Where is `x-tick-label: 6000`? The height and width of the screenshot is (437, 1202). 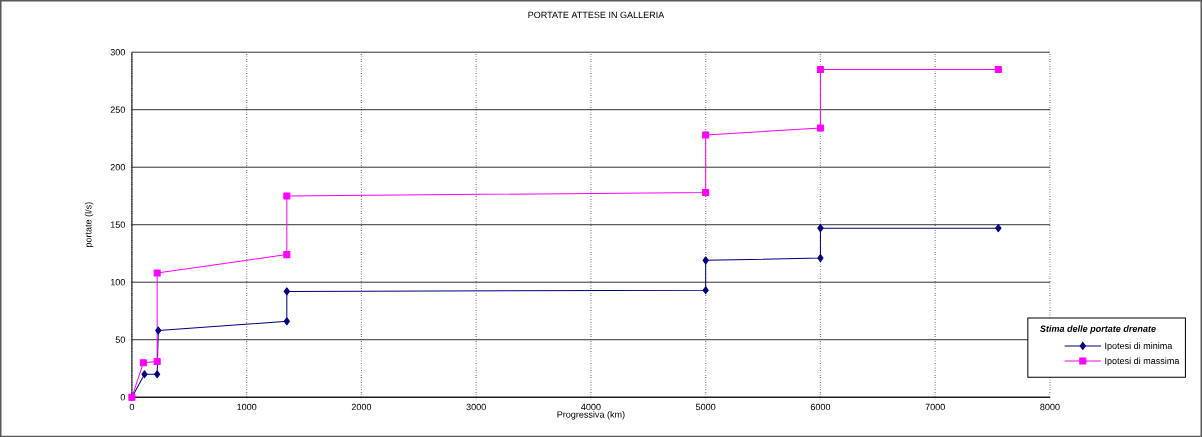
x-tick-label: 6000 is located at coordinates (820, 407).